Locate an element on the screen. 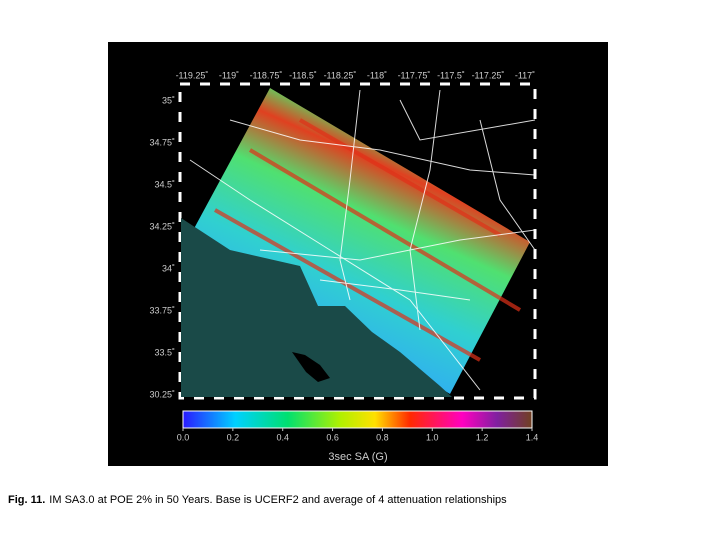  lon-label: -118.5˚ is located at coordinates (303, 75).